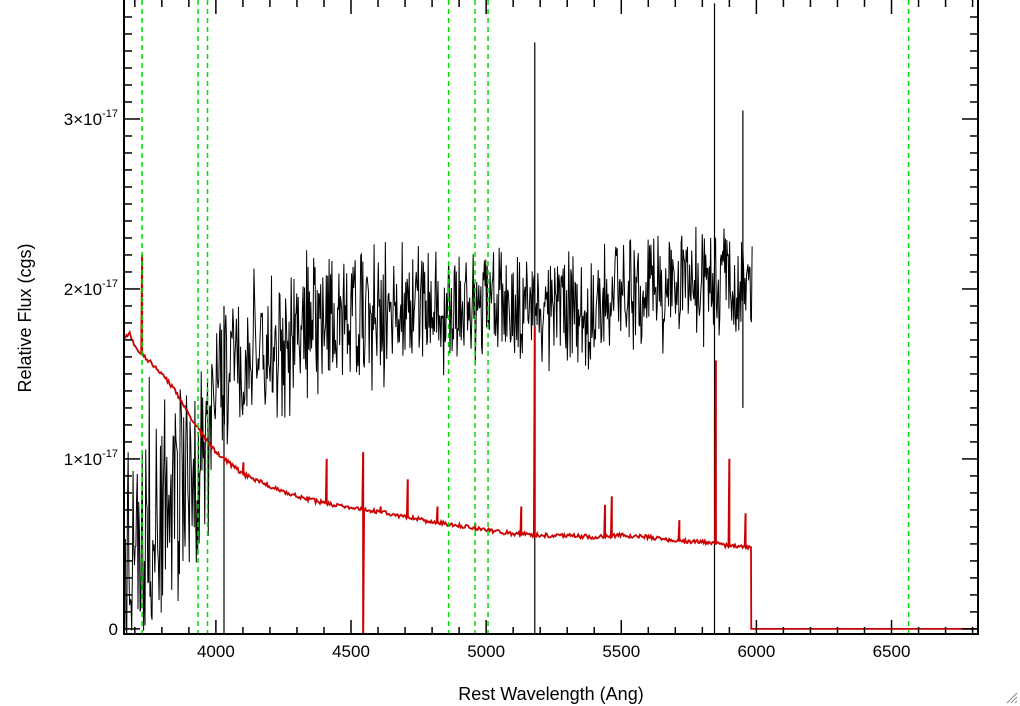 The width and height of the screenshot is (1020, 706). Describe the element at coordinates (486, 651) in the screenshot. I see `x-tick-label: 5000` at that location.